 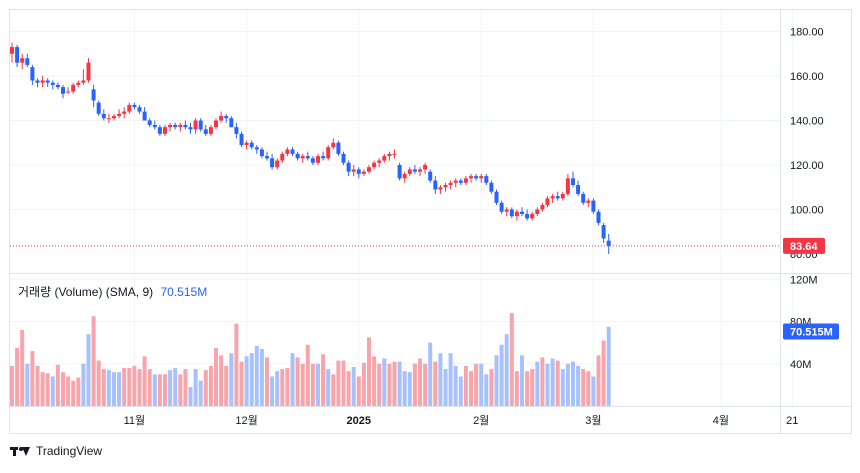 I want to click on volume-legend: 거래량 (Volume) (SMA, 9) 70.515M, so click(x=112, y=291).